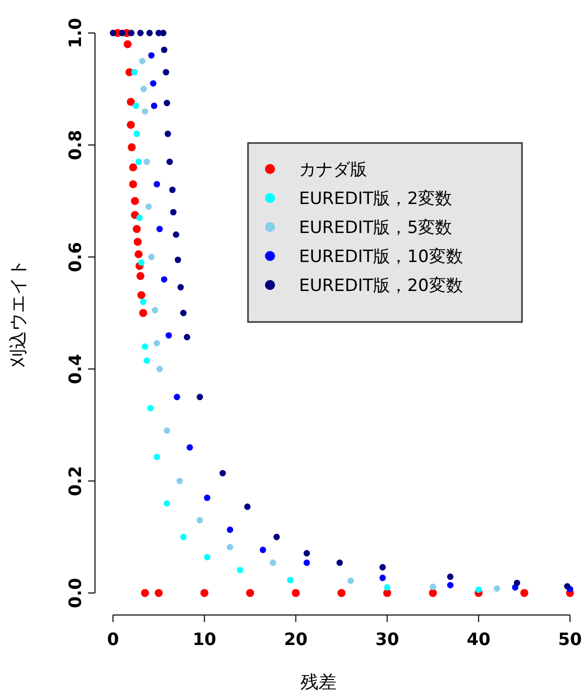 This screenshot has height=696, width=584. Describe the element at coordinates (318, 682) in the screenshot. I see `x-axis-title: 残差` at that location.